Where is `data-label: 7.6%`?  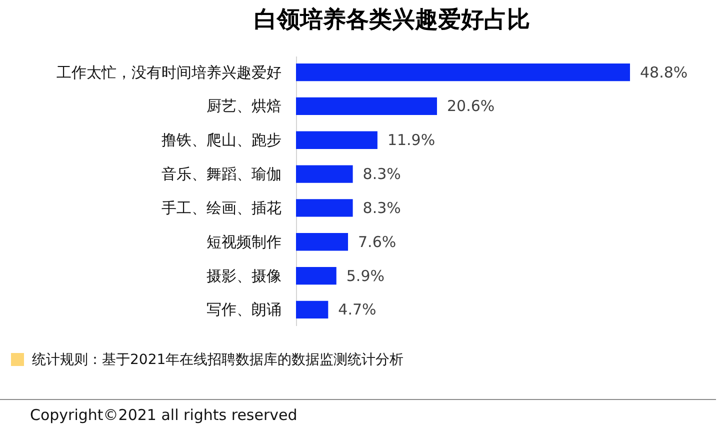
data-label: 7.6% is located at coordinates (377, 241).